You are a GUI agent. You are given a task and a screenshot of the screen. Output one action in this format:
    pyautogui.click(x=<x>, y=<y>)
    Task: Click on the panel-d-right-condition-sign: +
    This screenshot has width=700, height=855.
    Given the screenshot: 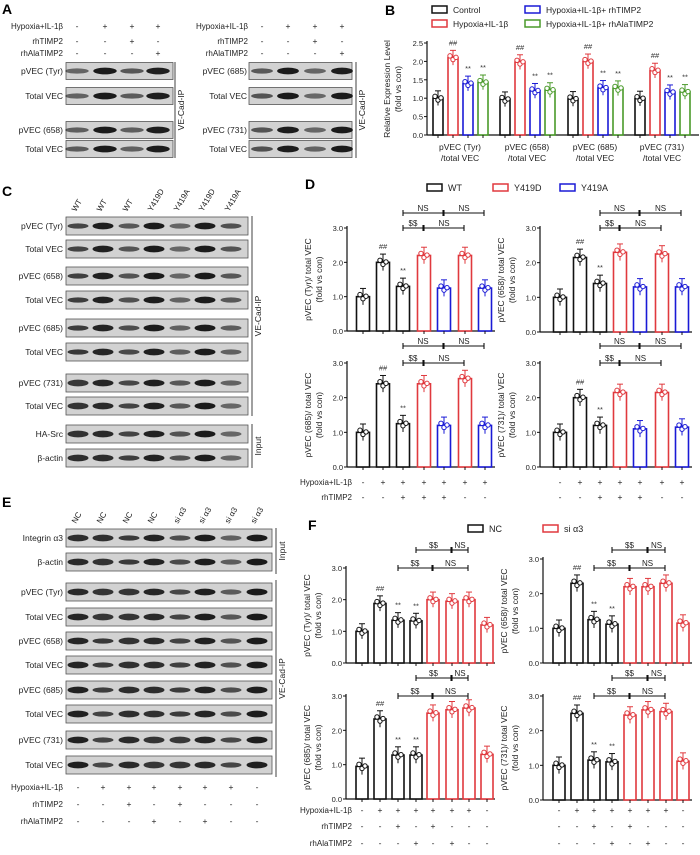 What is the action you would take?
    pyautogui.click(x=640, y=482)
    